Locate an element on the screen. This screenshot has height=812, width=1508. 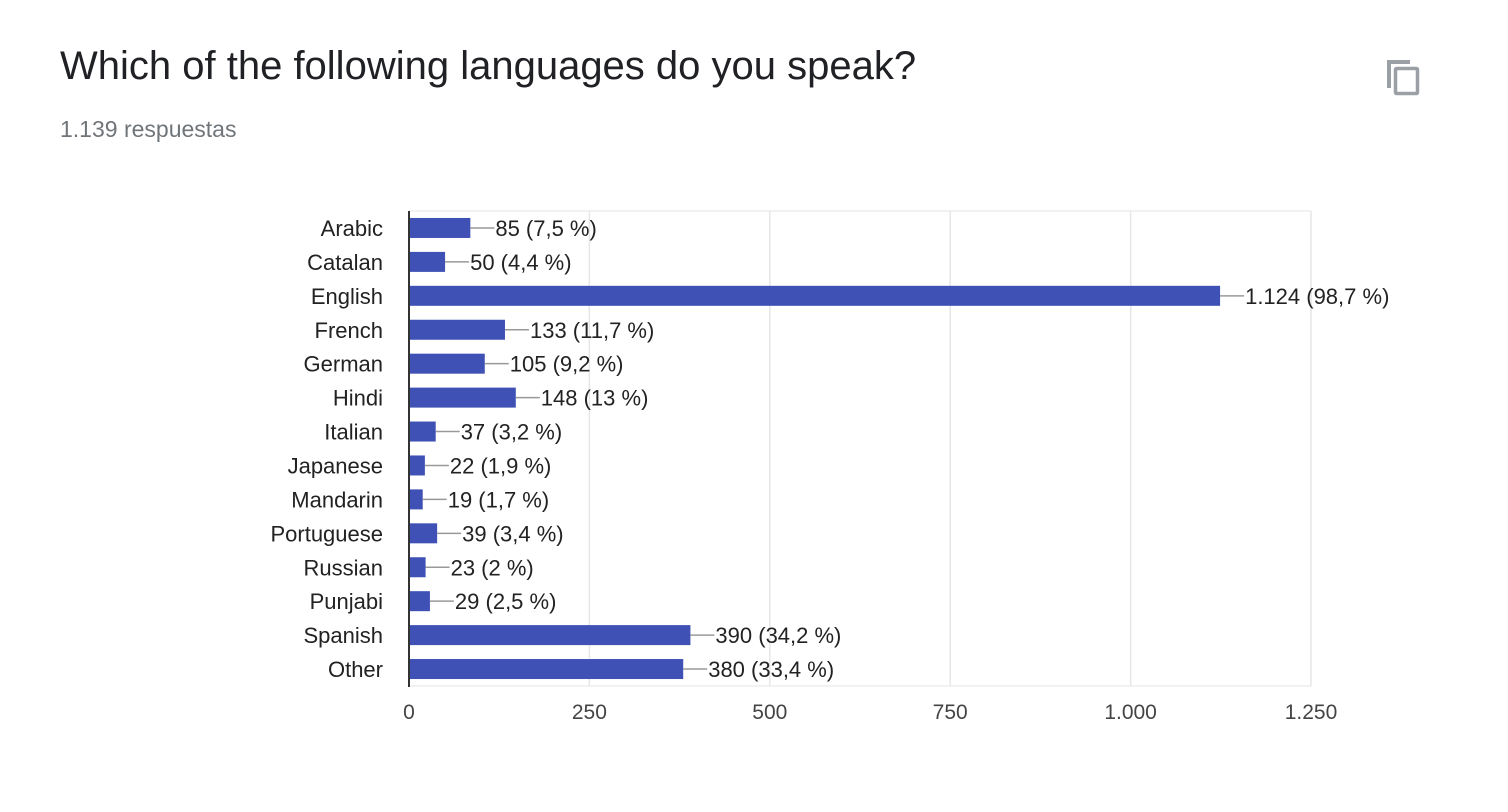
category-label: French is located at coordinates (349, 330).